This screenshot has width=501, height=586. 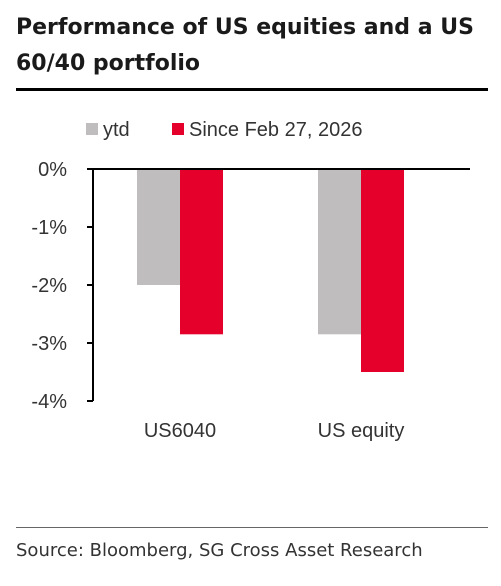 I want to click on legend-label-1: Since Feb 27, 2026, so click(x=275, y=130).